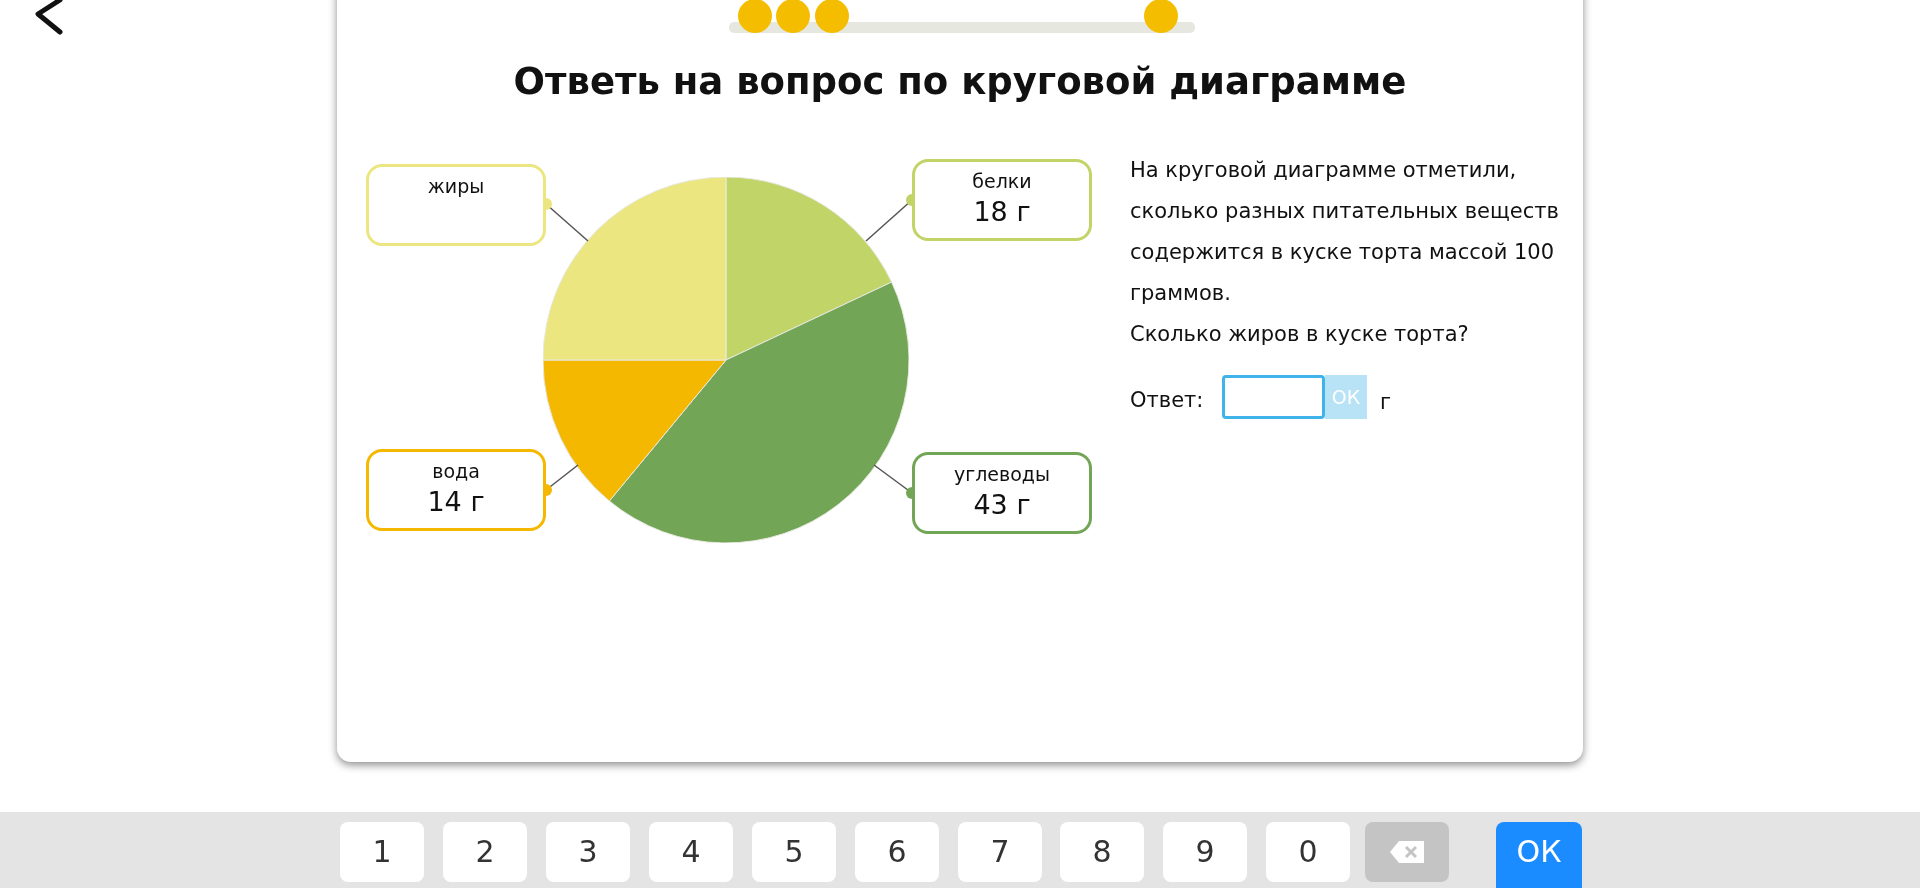 Image resolution: width=1920 pixels, height=888 pixels. I want to click on text: 6, so click(897, 852).